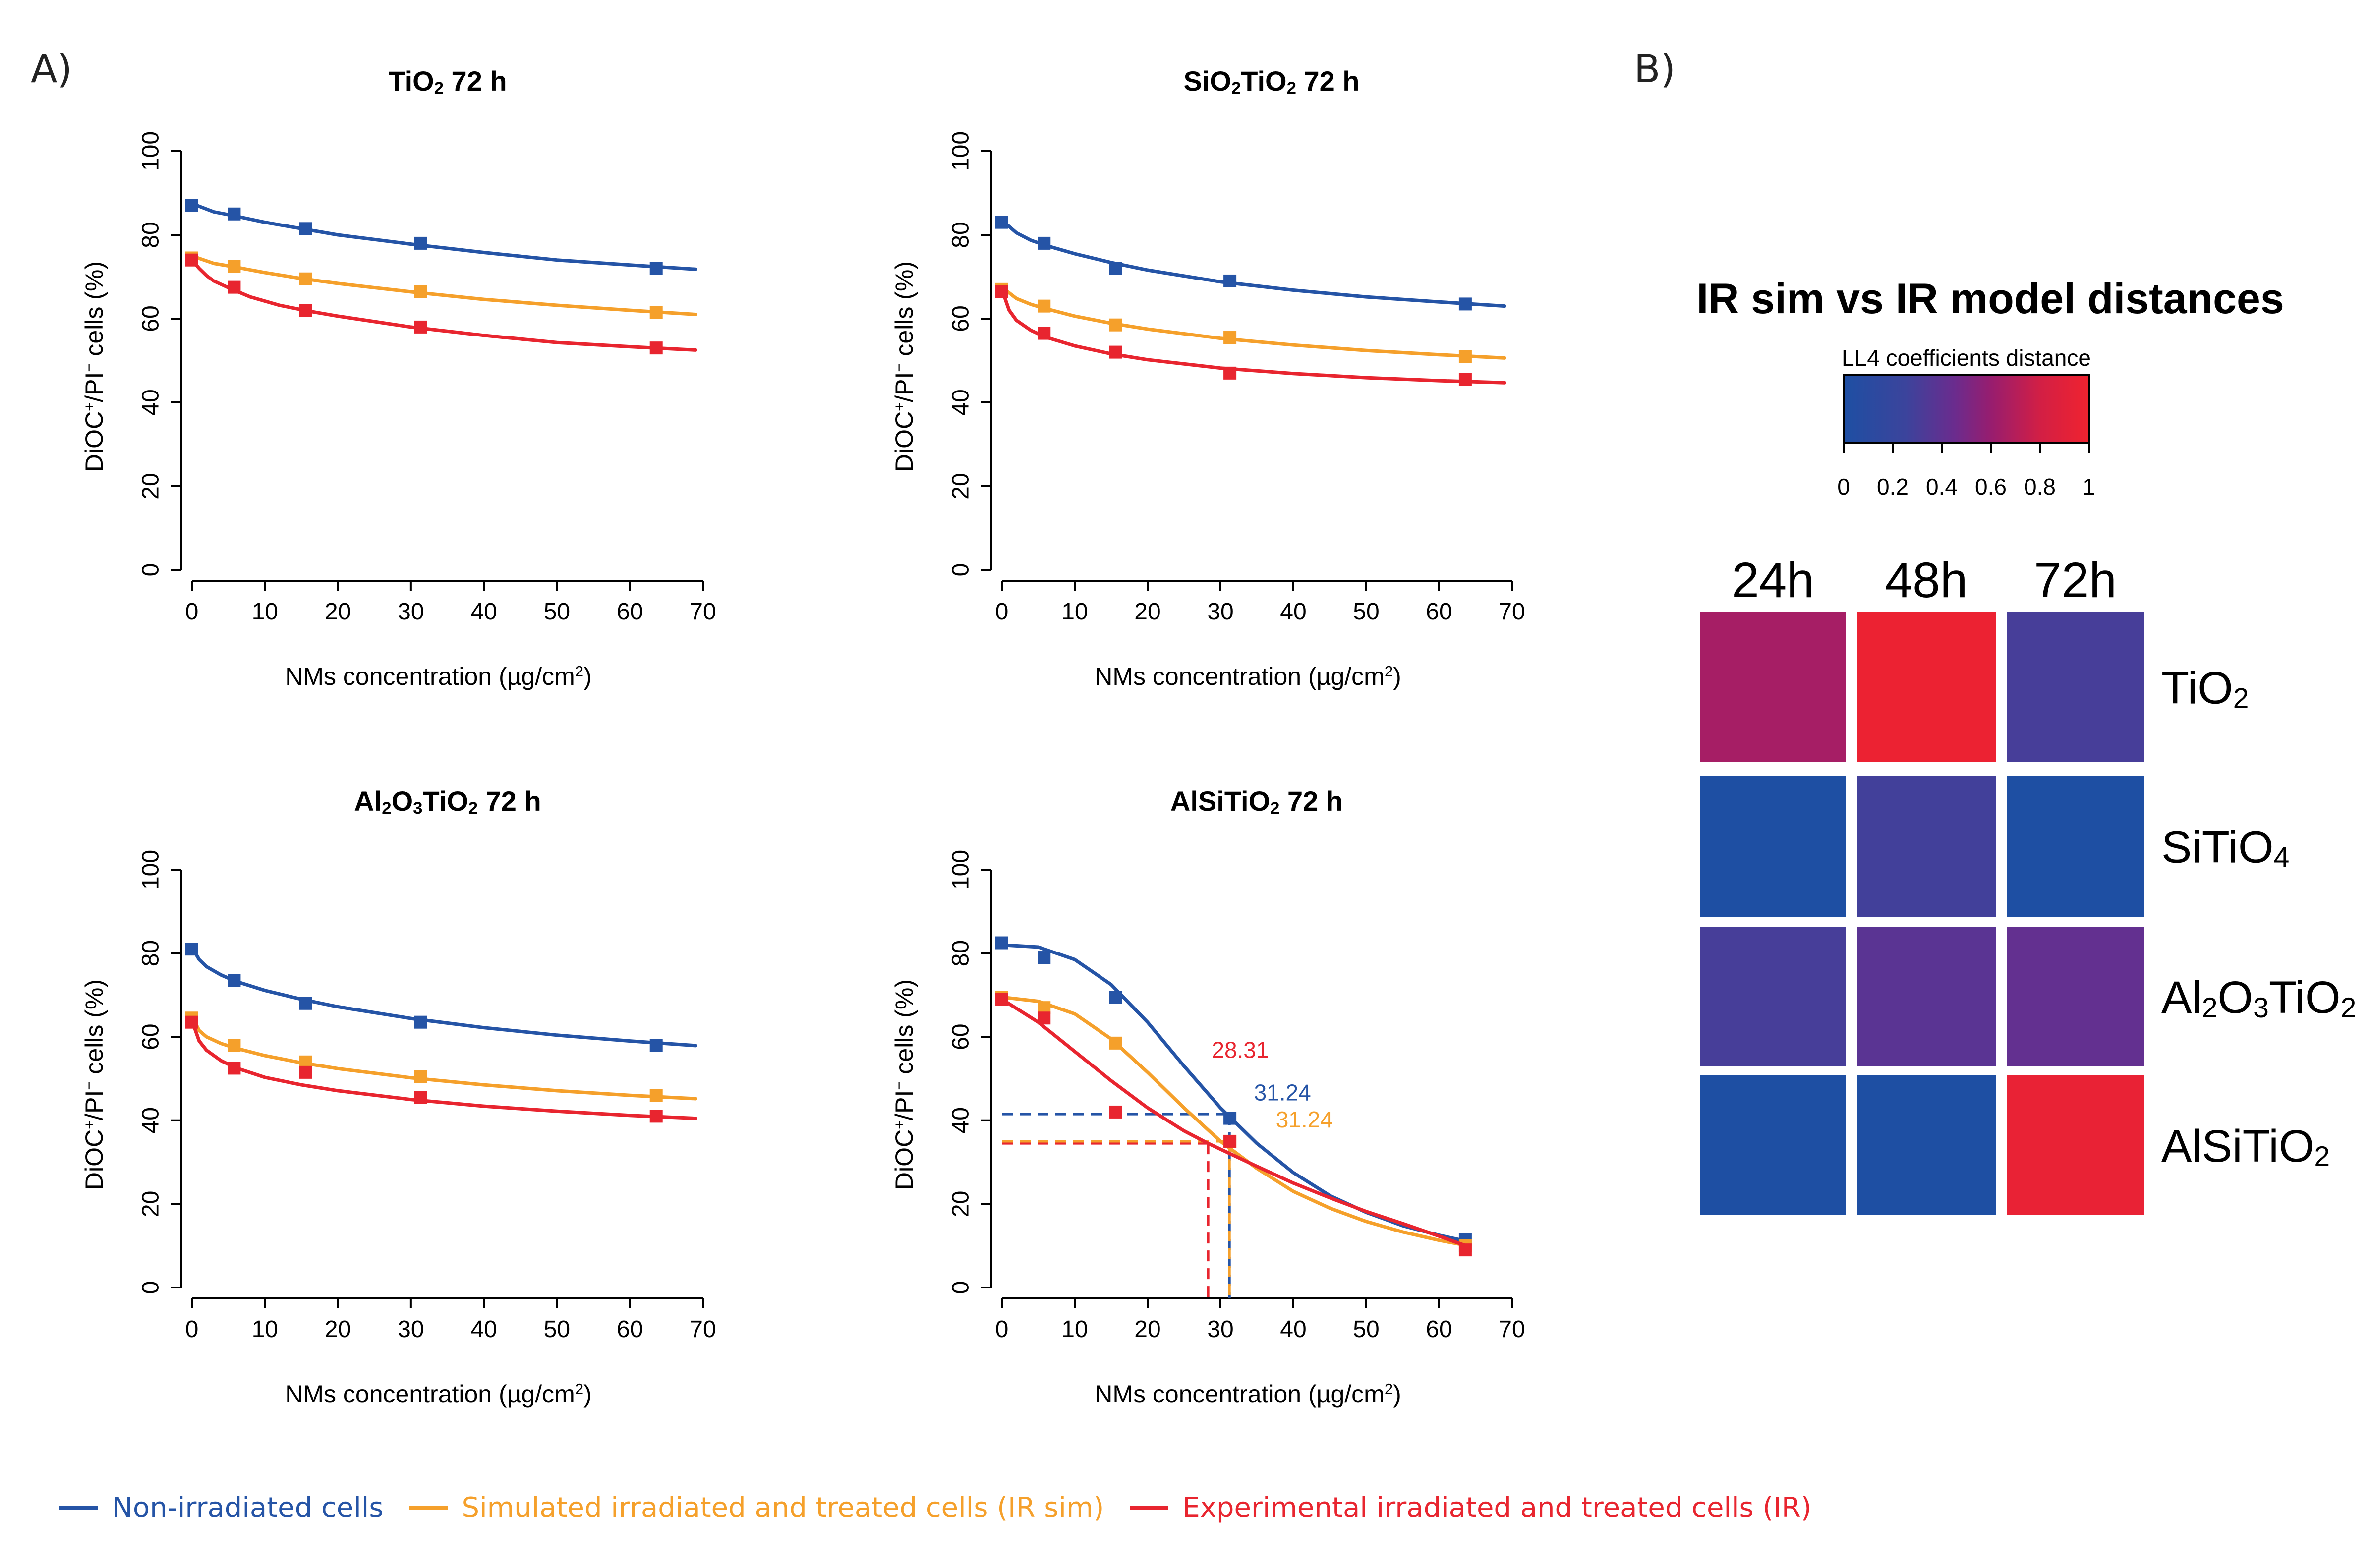  Describe the element at coordinates (1843, 487) in the screenshot. I see `colorbar-tick-label: 0` at that location.